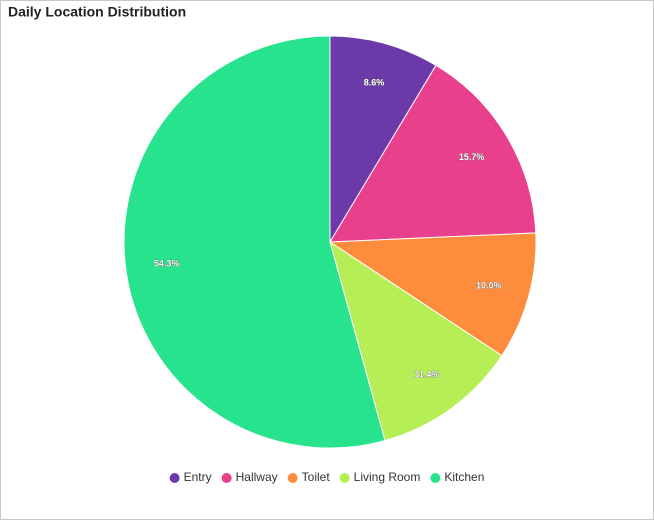 The width and height of the screenshot is (654, 520). I want to click on value-label: 10.0%, so click(489, 285).